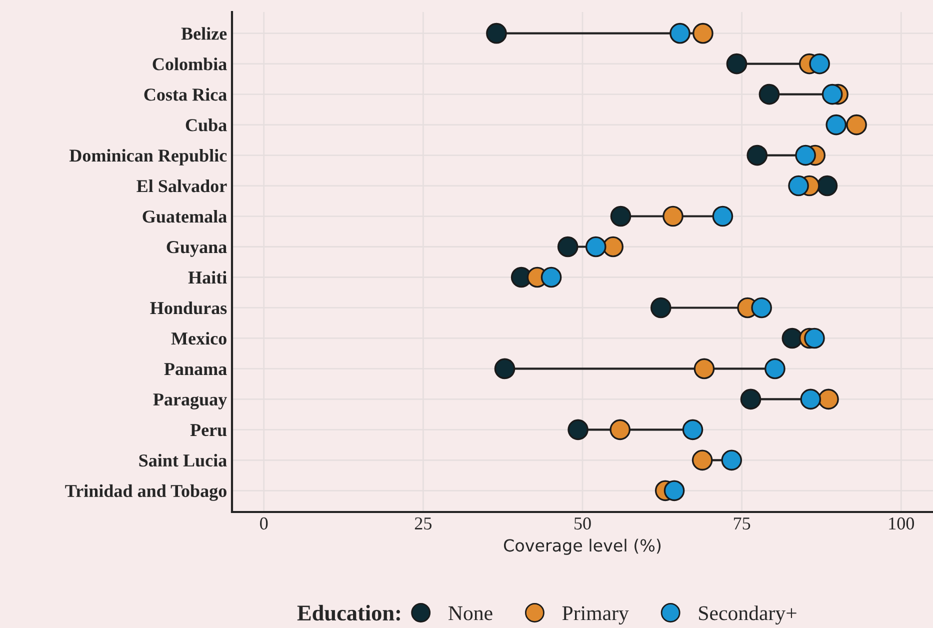 The height and width of the screenshot is (628, 933). Describe the element at coordinates (184, 216) in the screenshot. I see `y-tick-label: Guatemala` at that location.